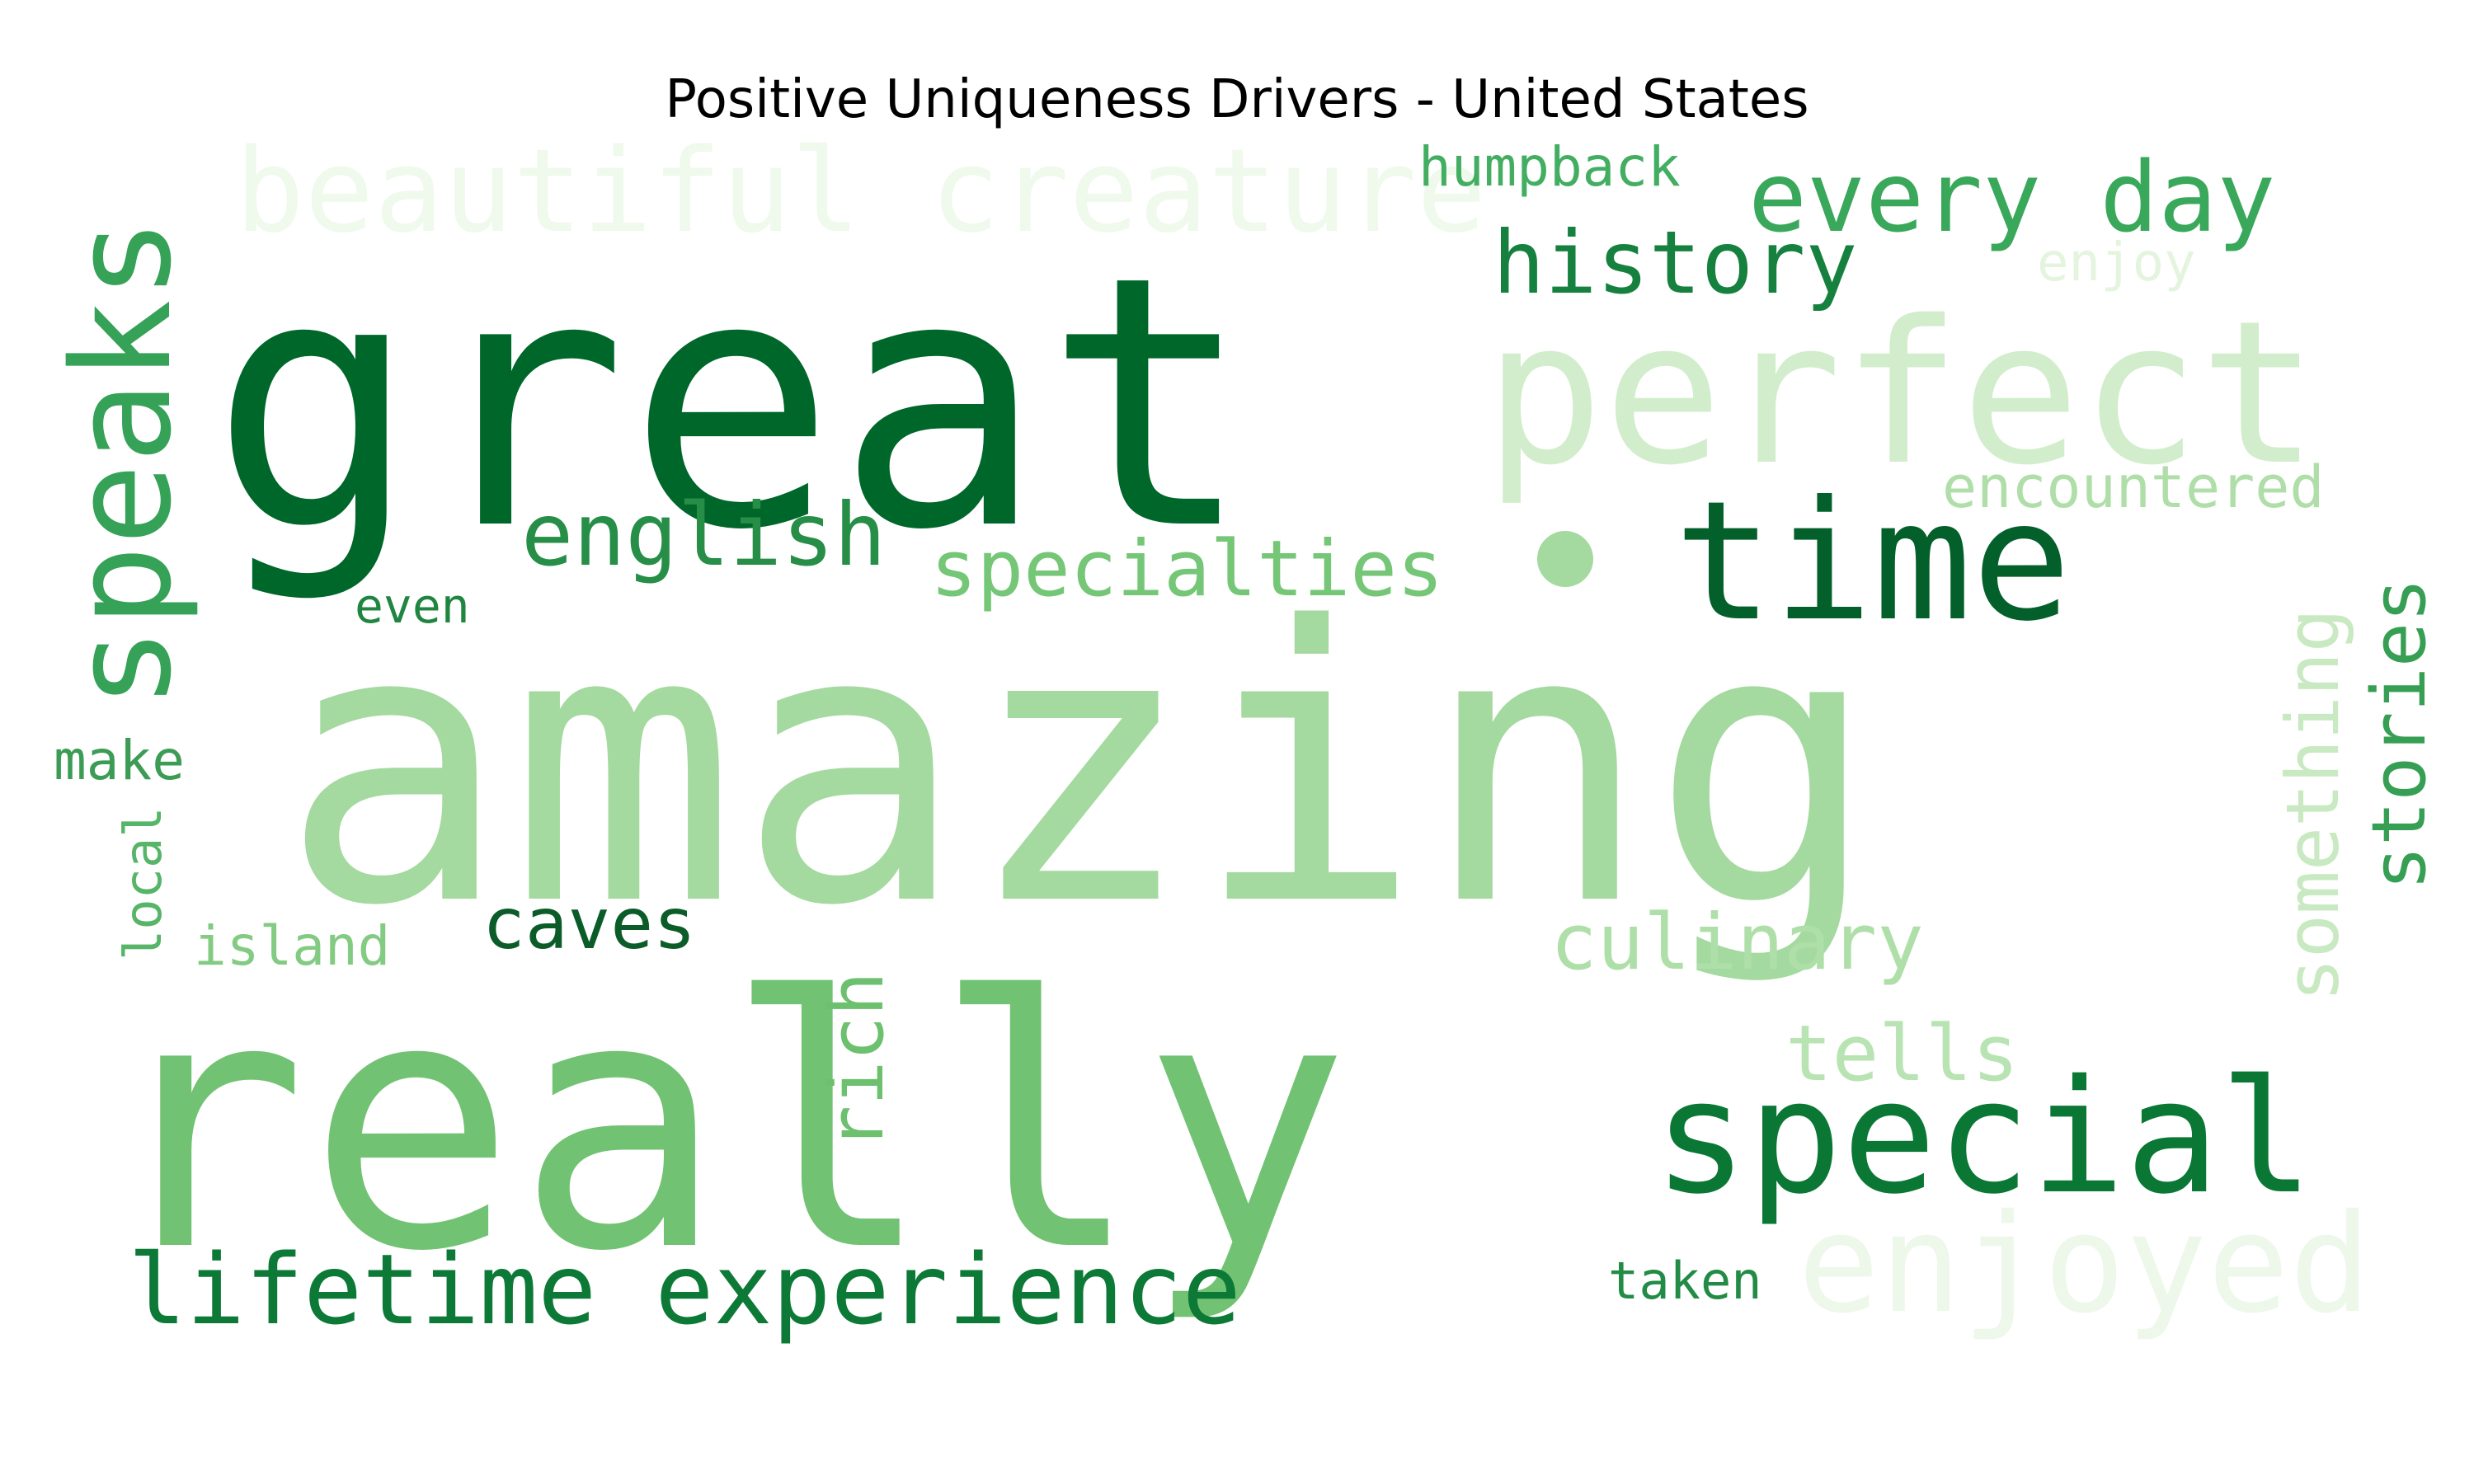 This screenshot has width=2474, height=1484. What do you see at coordinates (2011, 197) in the screenshot?
I see `cloud-word-every-day: every day` at bounding box center [2011, 197].